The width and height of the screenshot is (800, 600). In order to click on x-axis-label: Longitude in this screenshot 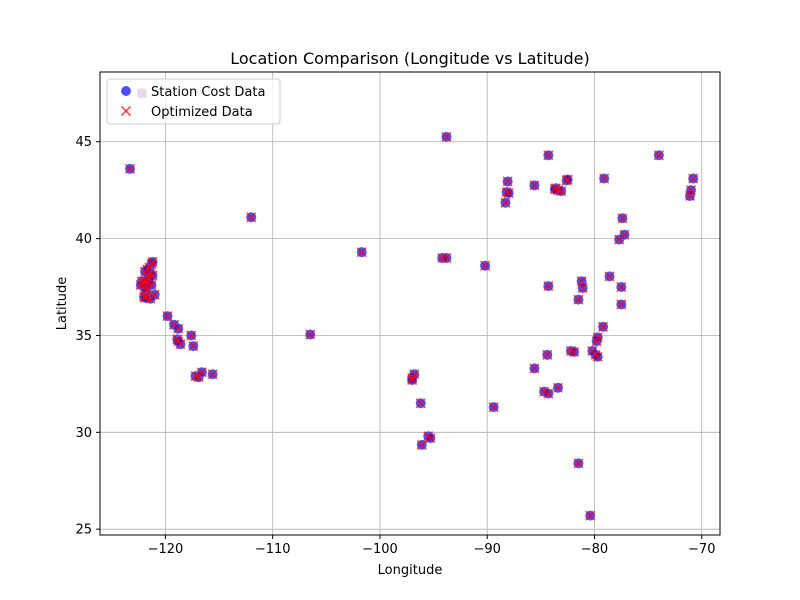, I will do `click(410, 570)`.